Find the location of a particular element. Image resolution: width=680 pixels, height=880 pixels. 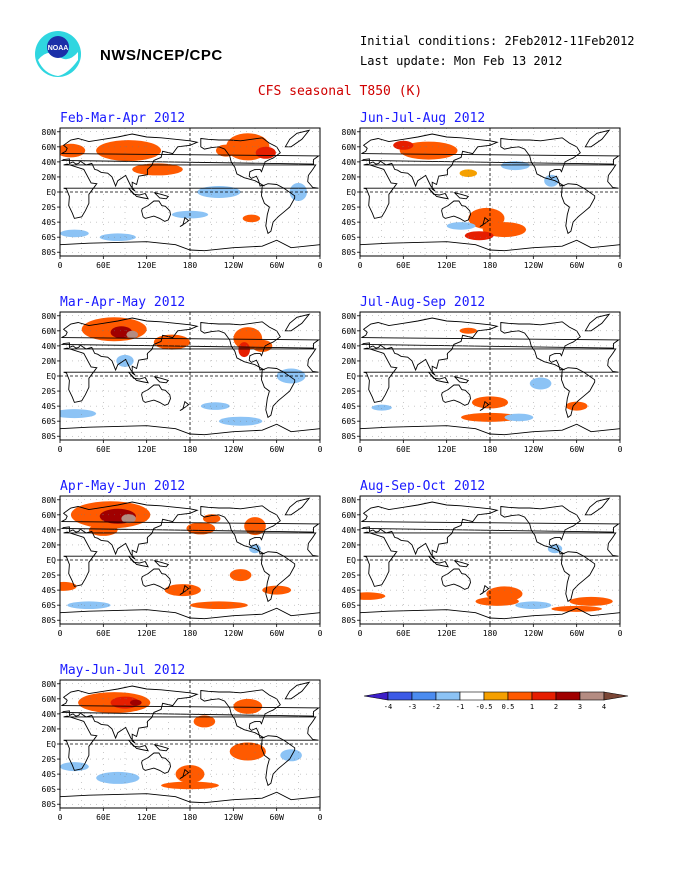

panel-title: Feb-Mar-Apr 2012 is located at coordinates (123, 118).